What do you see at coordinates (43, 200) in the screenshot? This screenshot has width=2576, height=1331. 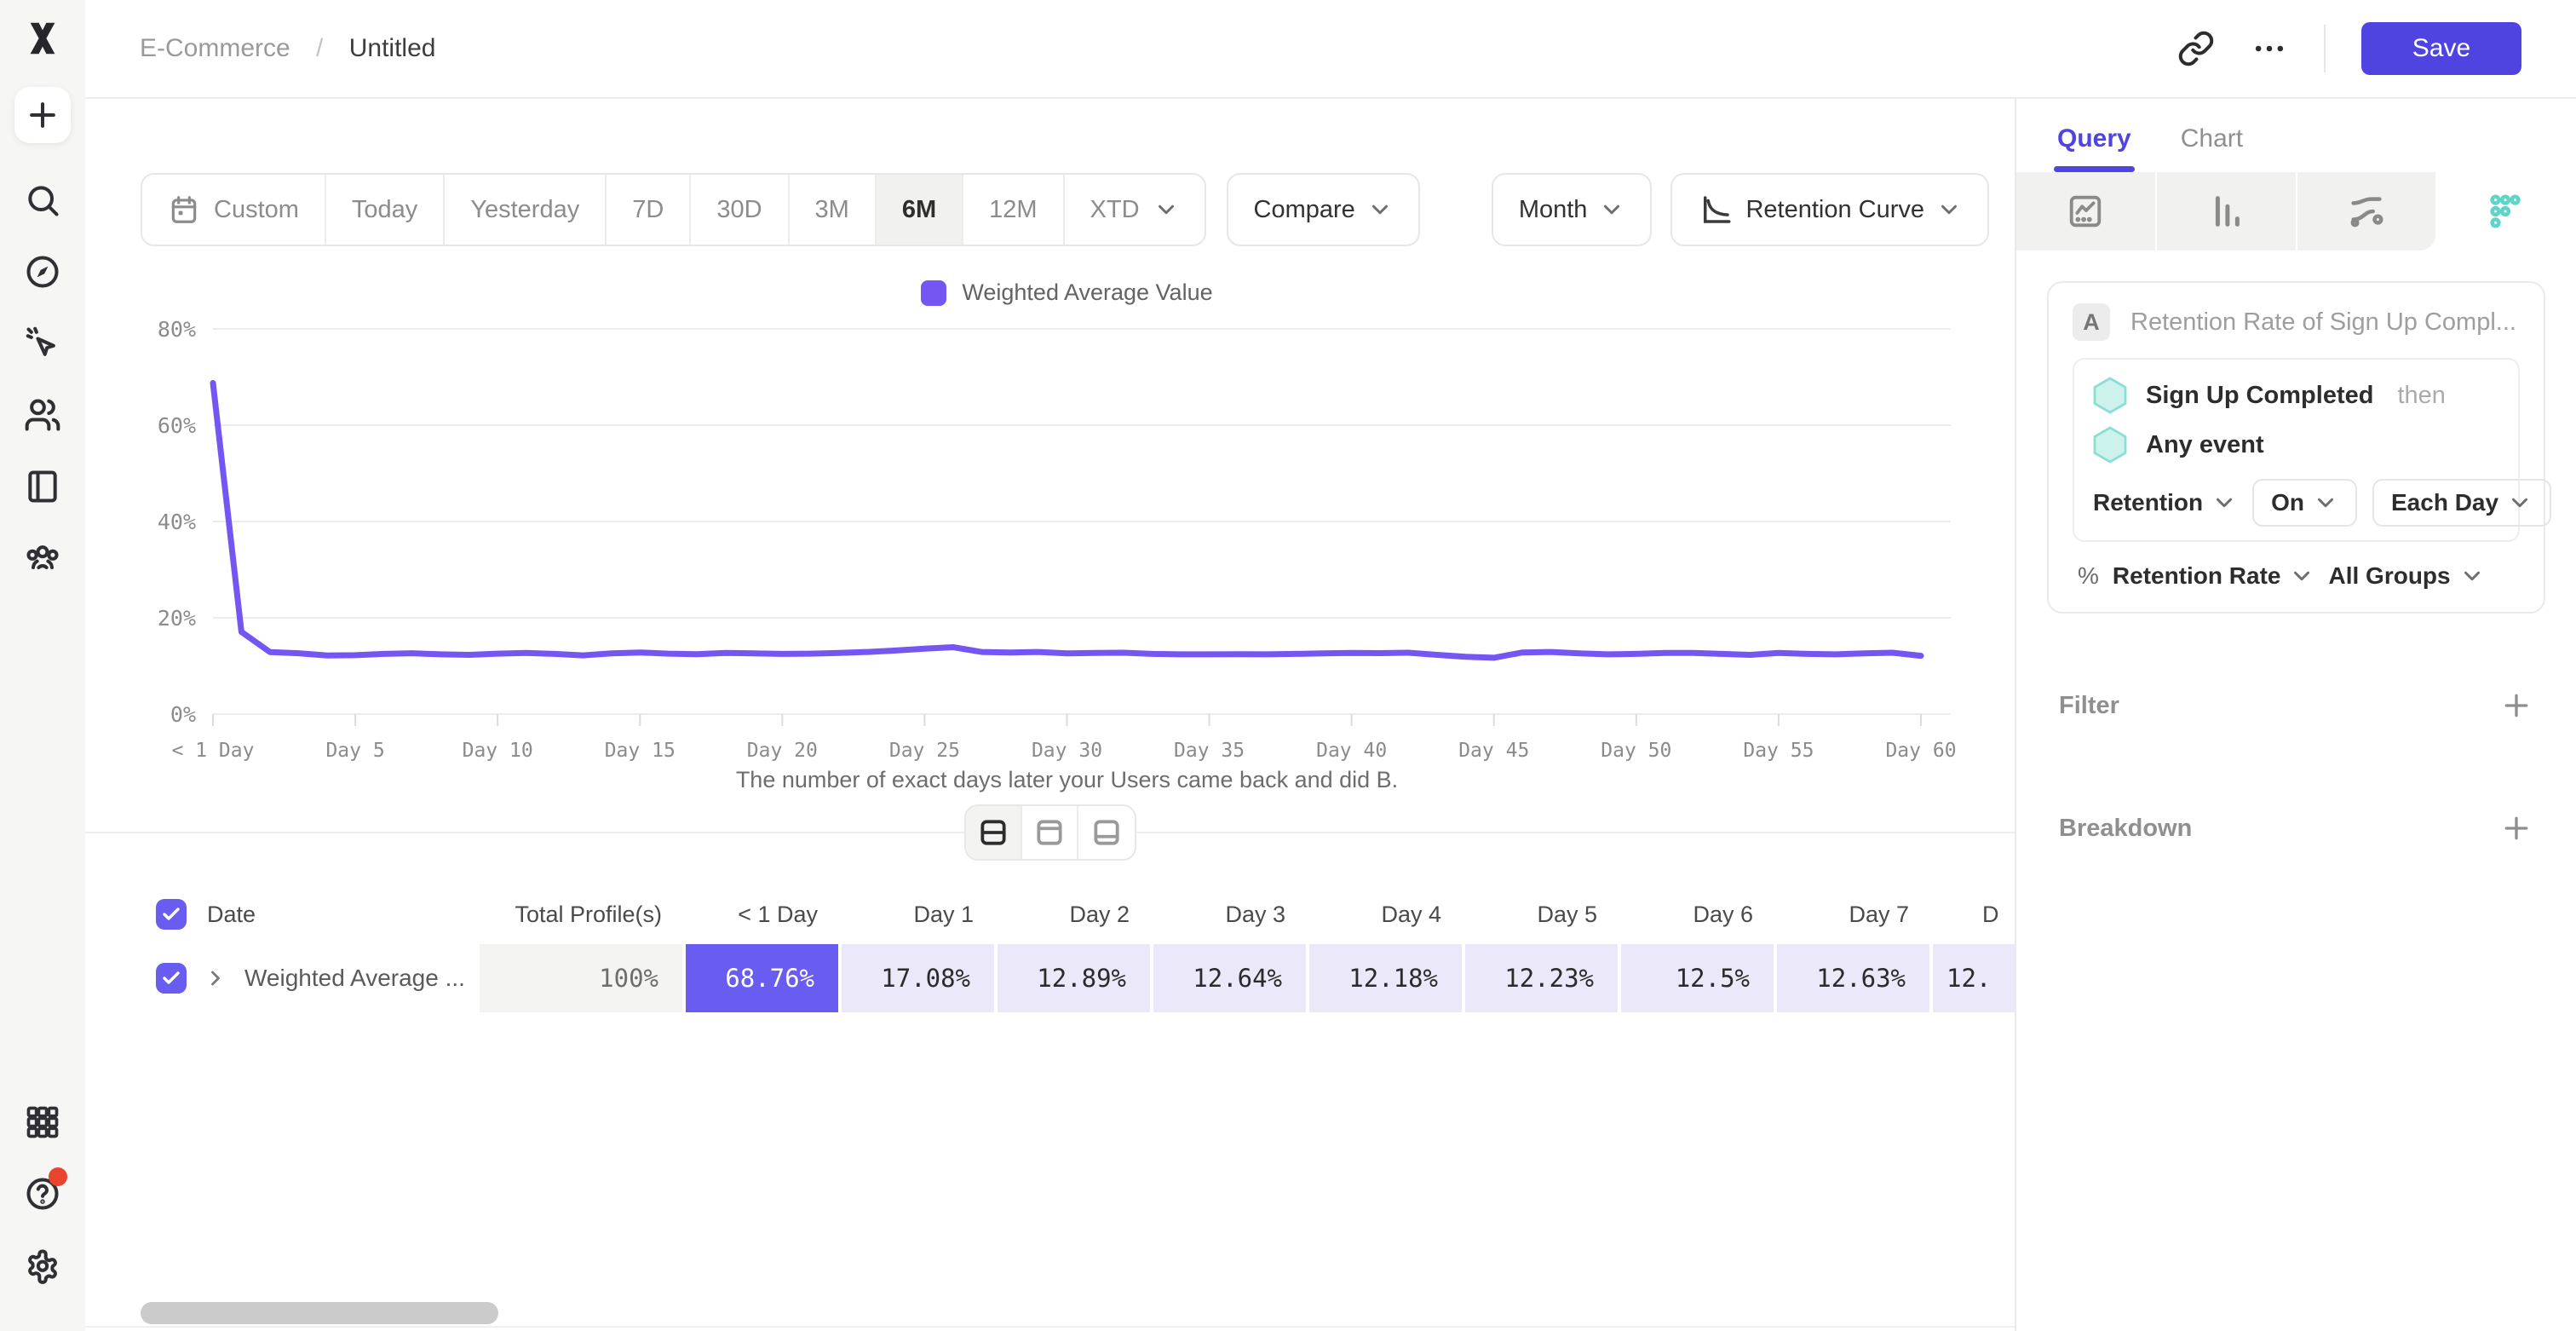 I see `search-icon` at bounding box center [43, 200].